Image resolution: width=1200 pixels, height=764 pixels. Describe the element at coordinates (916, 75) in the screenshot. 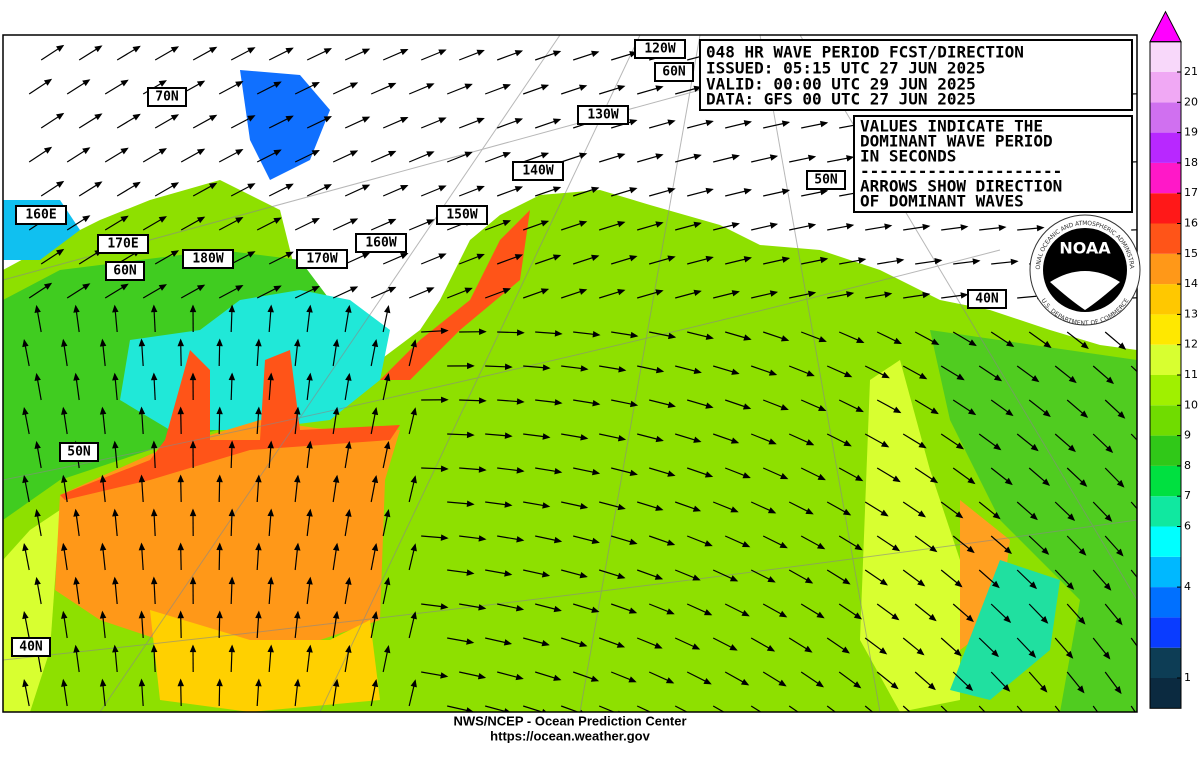

I see `box-frame` at that location.